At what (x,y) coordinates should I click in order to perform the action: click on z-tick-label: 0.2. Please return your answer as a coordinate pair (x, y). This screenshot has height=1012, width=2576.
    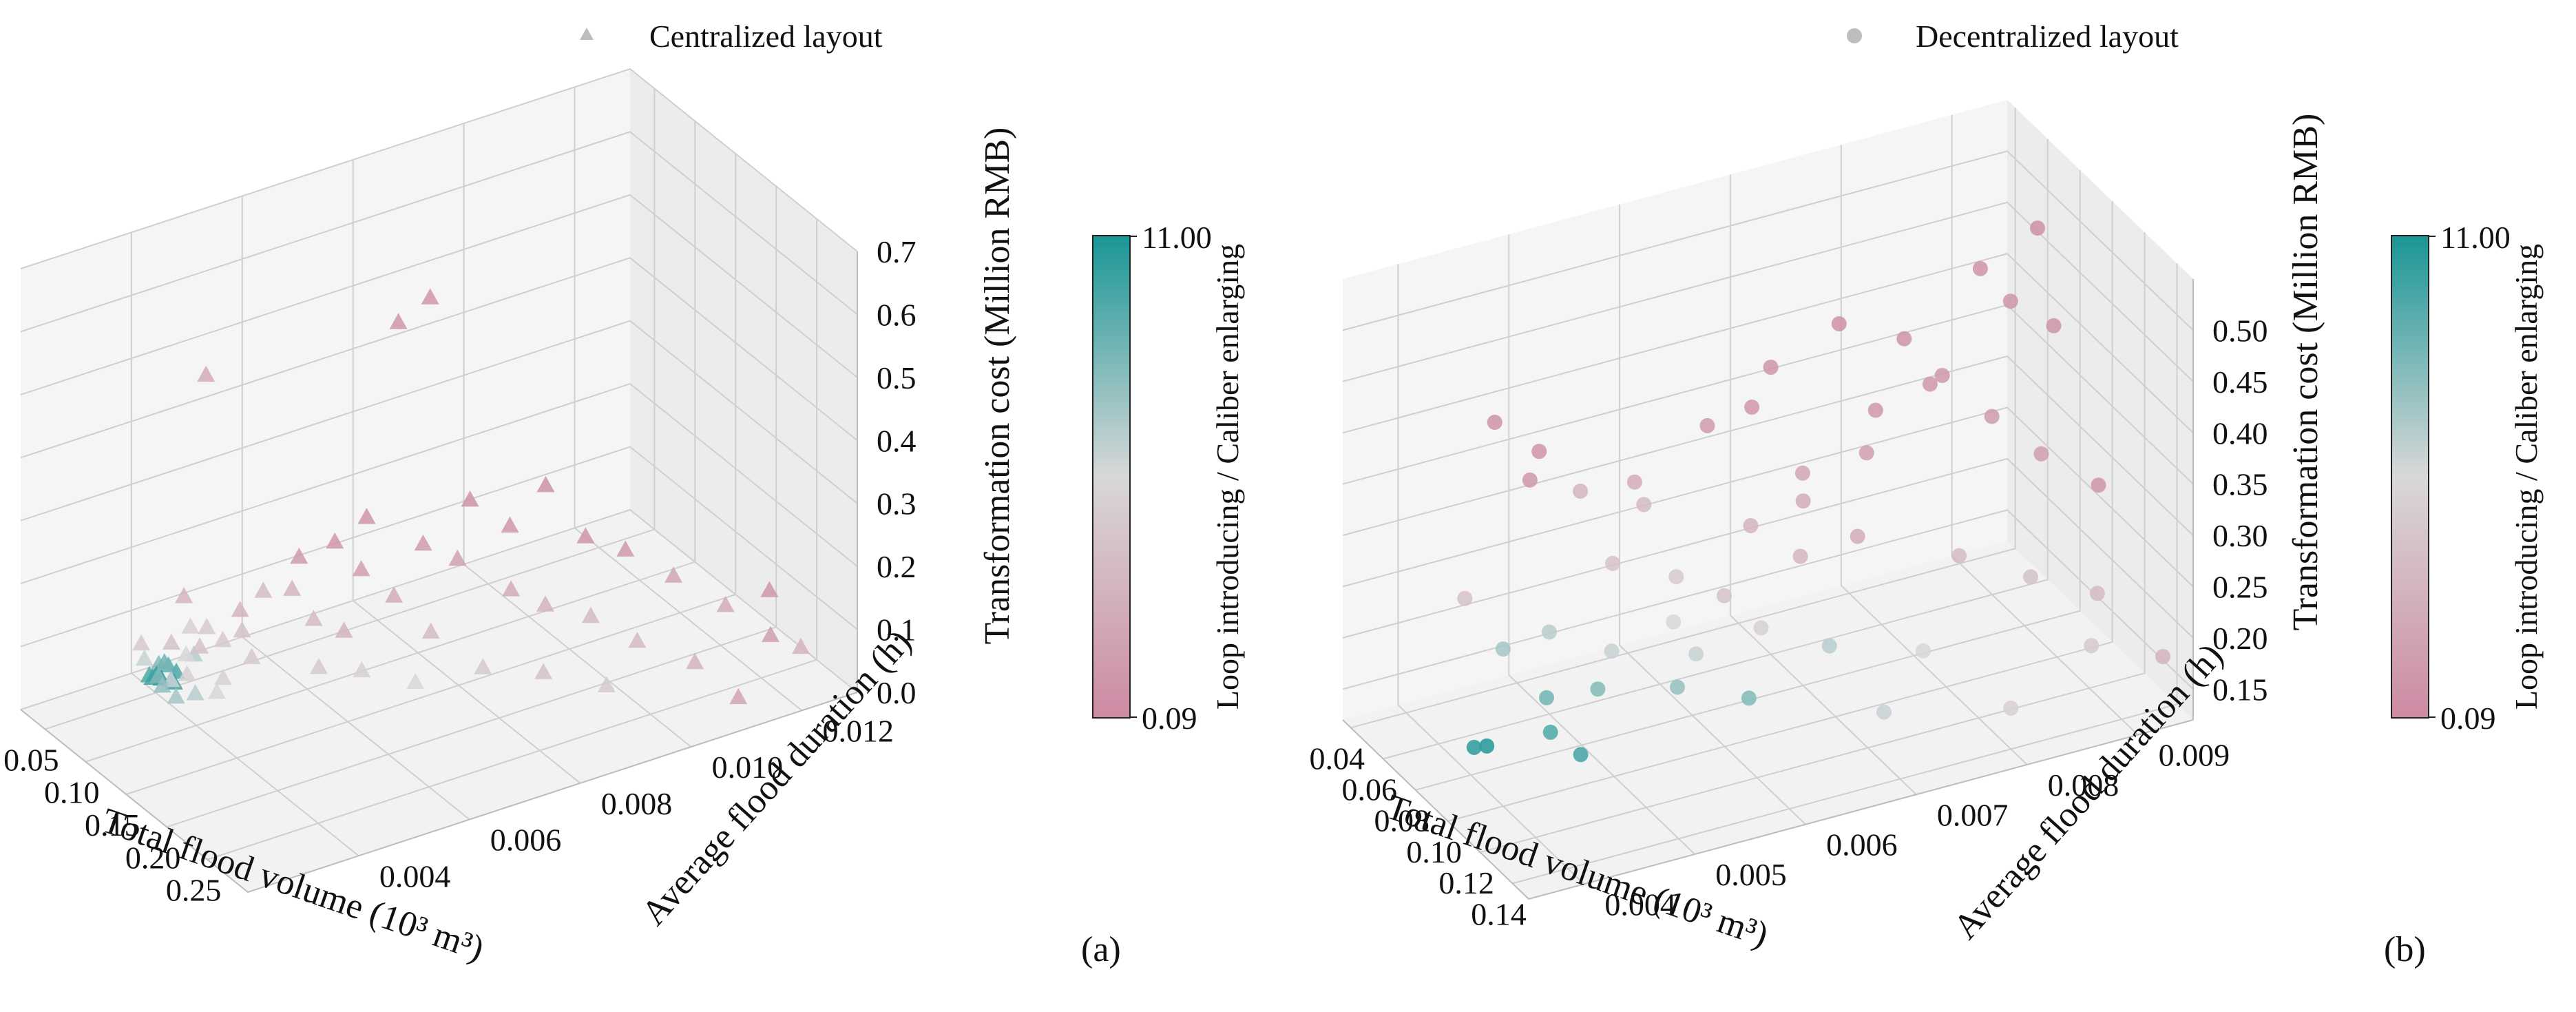
    Looking at the image, I should click on (897, 566).